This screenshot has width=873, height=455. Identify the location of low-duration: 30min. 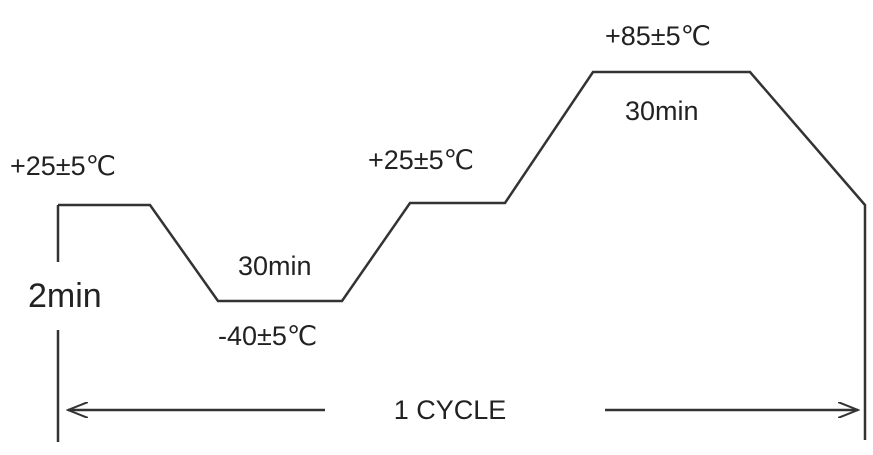
(275, 266).